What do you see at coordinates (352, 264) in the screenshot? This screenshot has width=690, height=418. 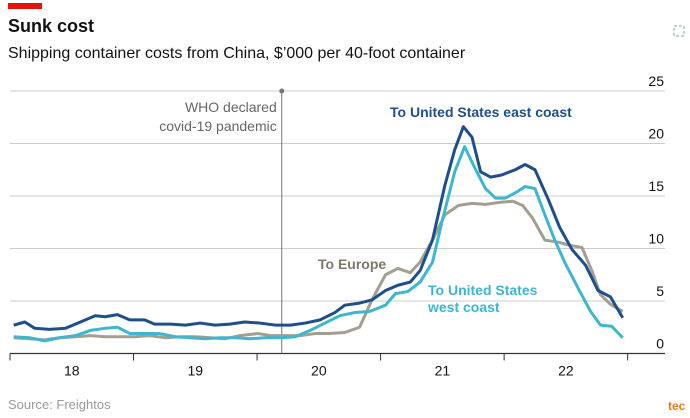 I see `series-label: To Europe` at bounding box center [352, 264].